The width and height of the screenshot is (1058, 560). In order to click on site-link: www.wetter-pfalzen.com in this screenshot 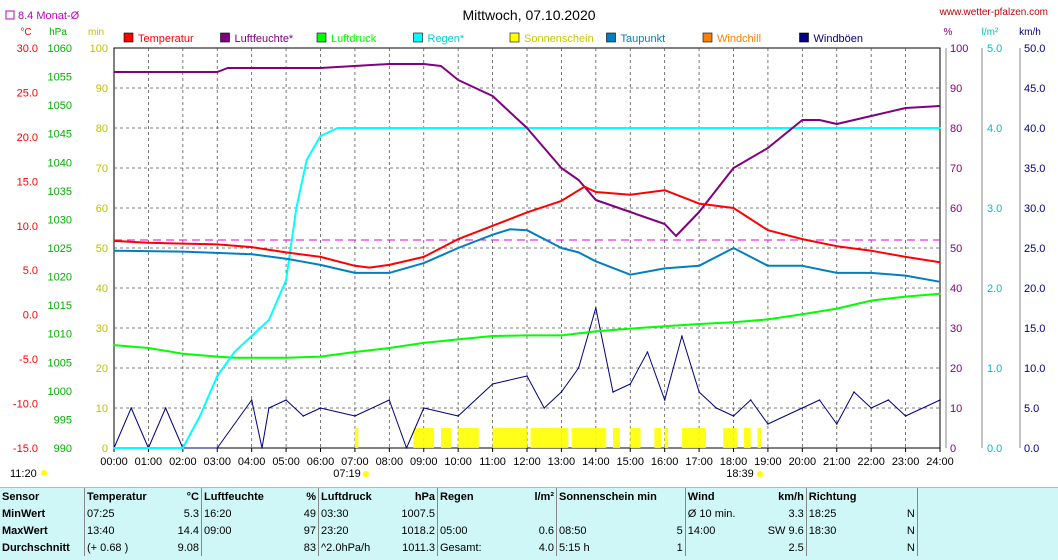, I will do `click(993, 12)`.